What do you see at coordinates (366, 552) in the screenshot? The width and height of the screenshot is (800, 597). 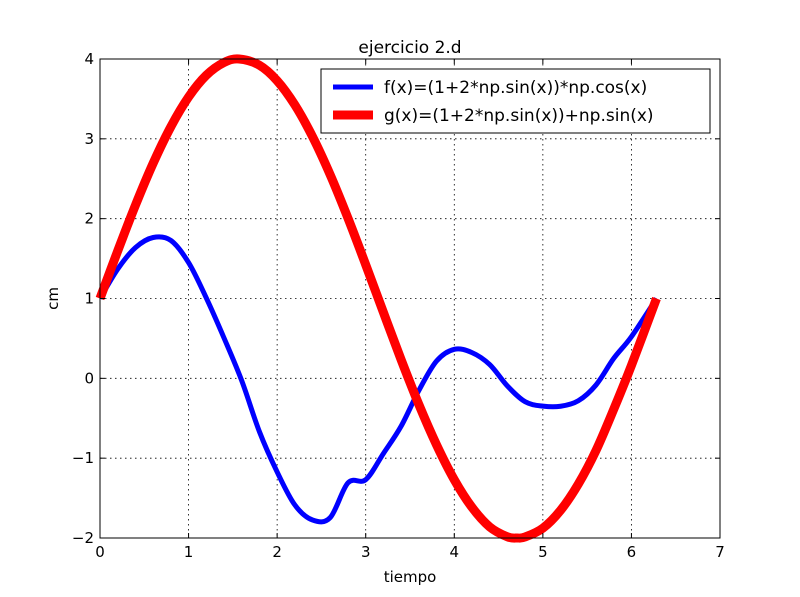 I see `x-tick-label: 3` at bounding box center [366, 552].